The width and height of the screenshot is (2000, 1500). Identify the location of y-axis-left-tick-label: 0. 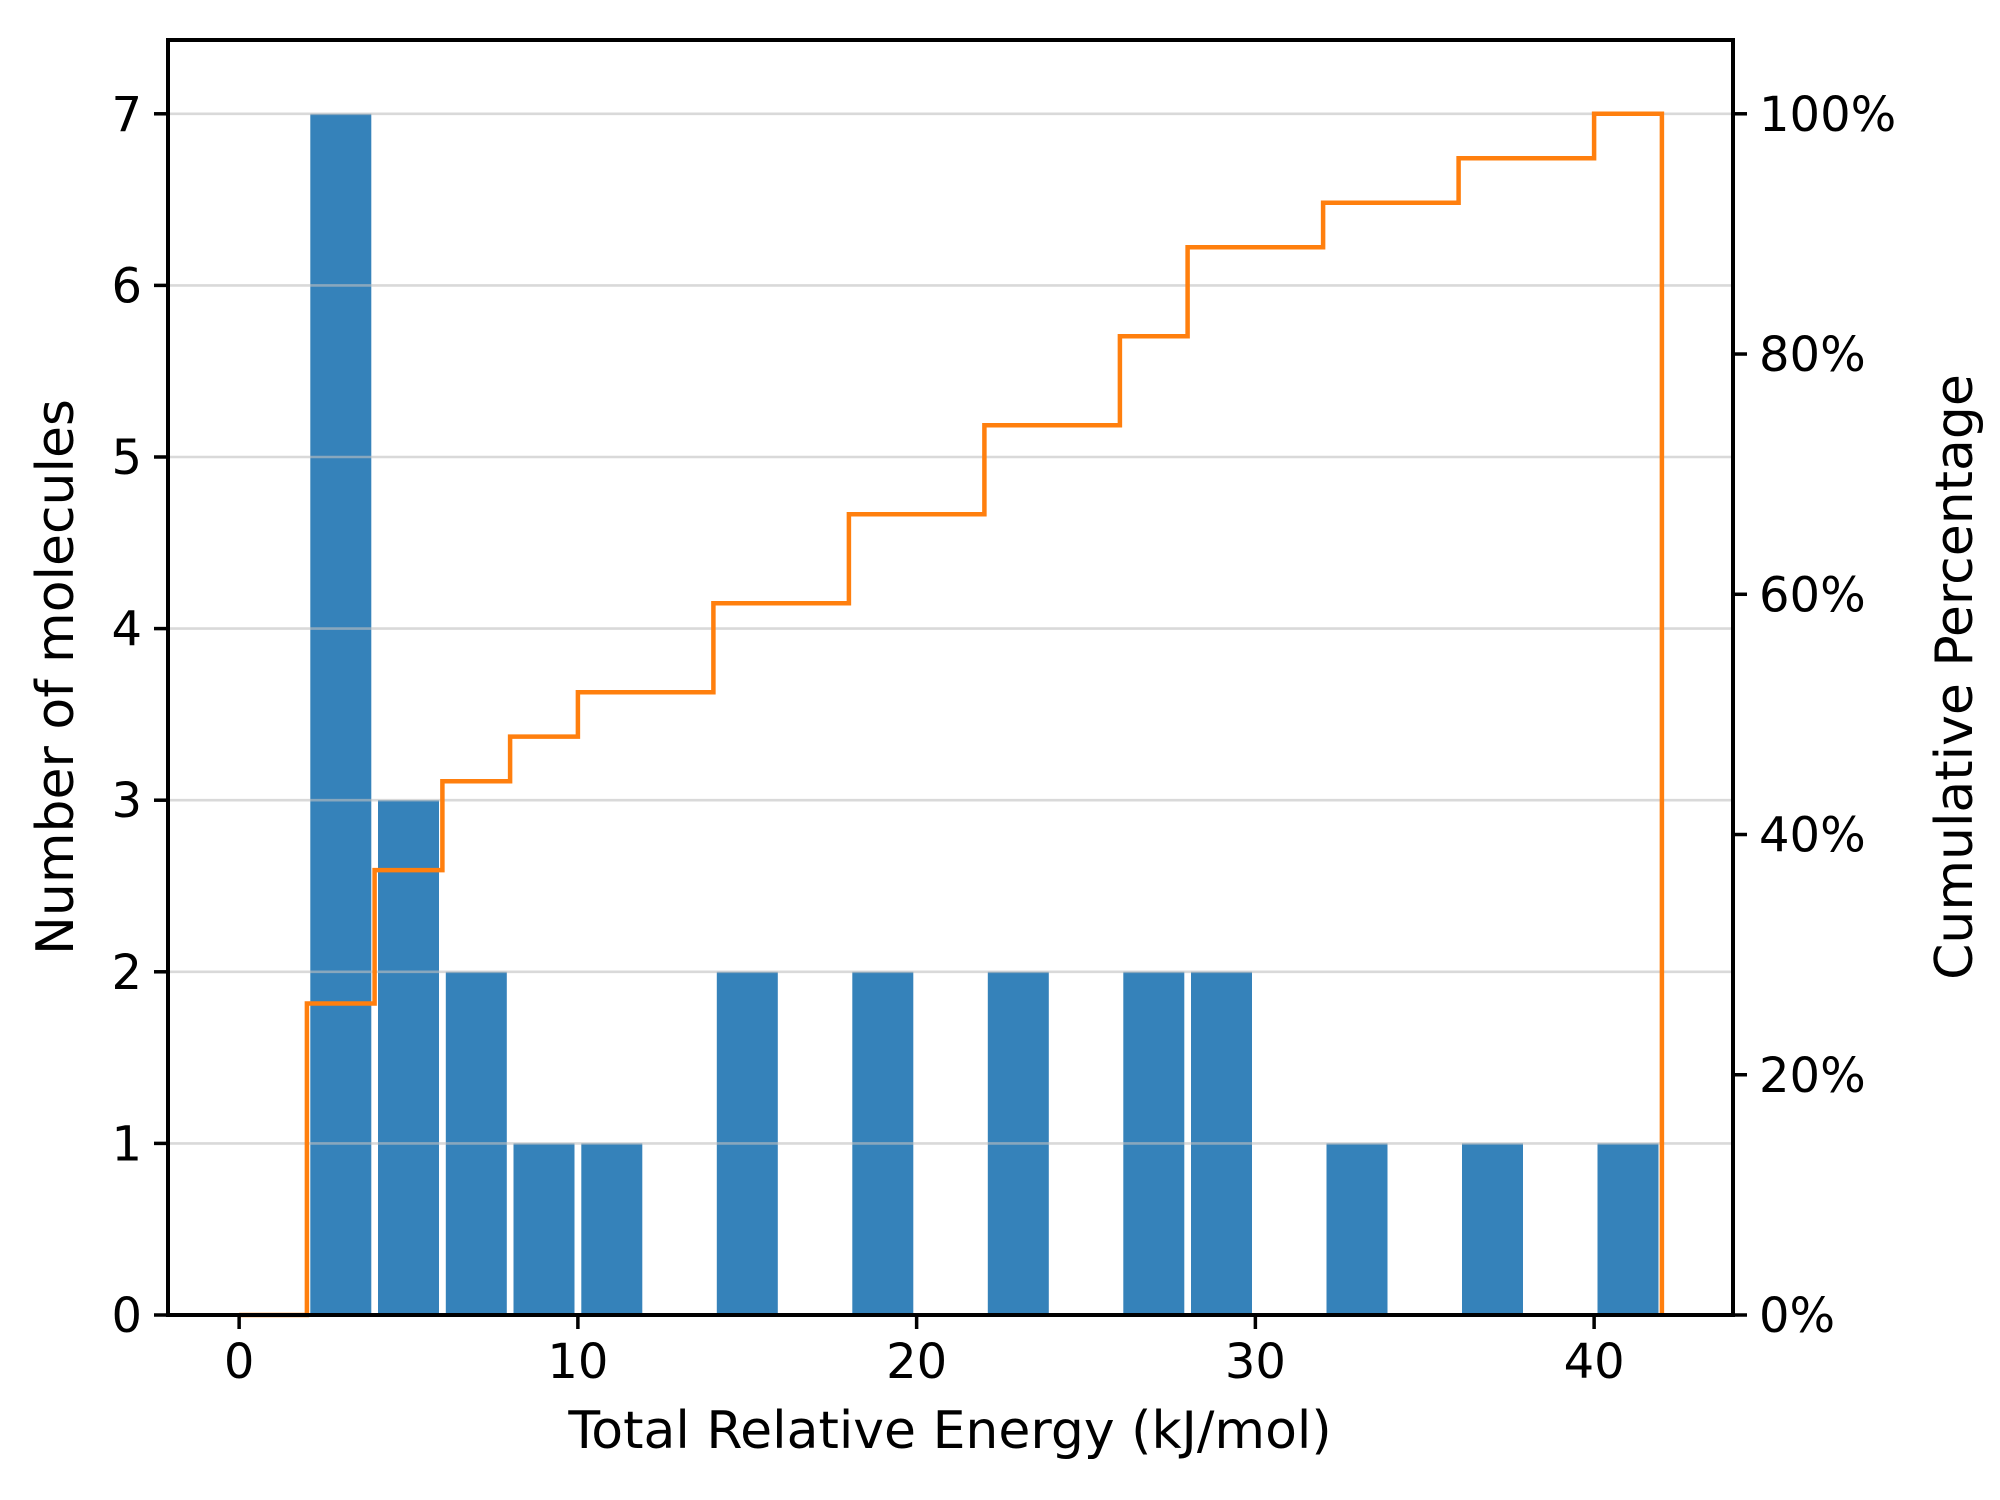
(126, 1316).